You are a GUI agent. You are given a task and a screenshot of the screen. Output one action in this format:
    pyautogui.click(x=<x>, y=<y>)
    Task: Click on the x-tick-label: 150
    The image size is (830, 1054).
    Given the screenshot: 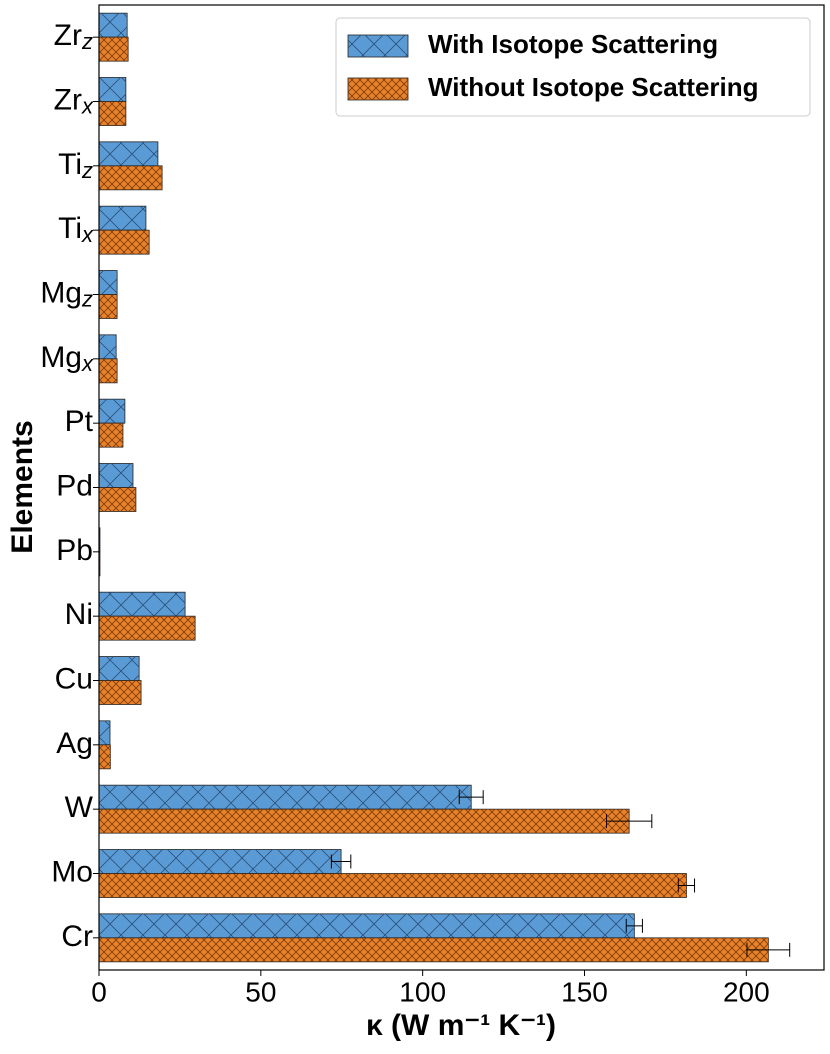 What is the action you would take?
    pyautogui.click(x=584, y=991)
    